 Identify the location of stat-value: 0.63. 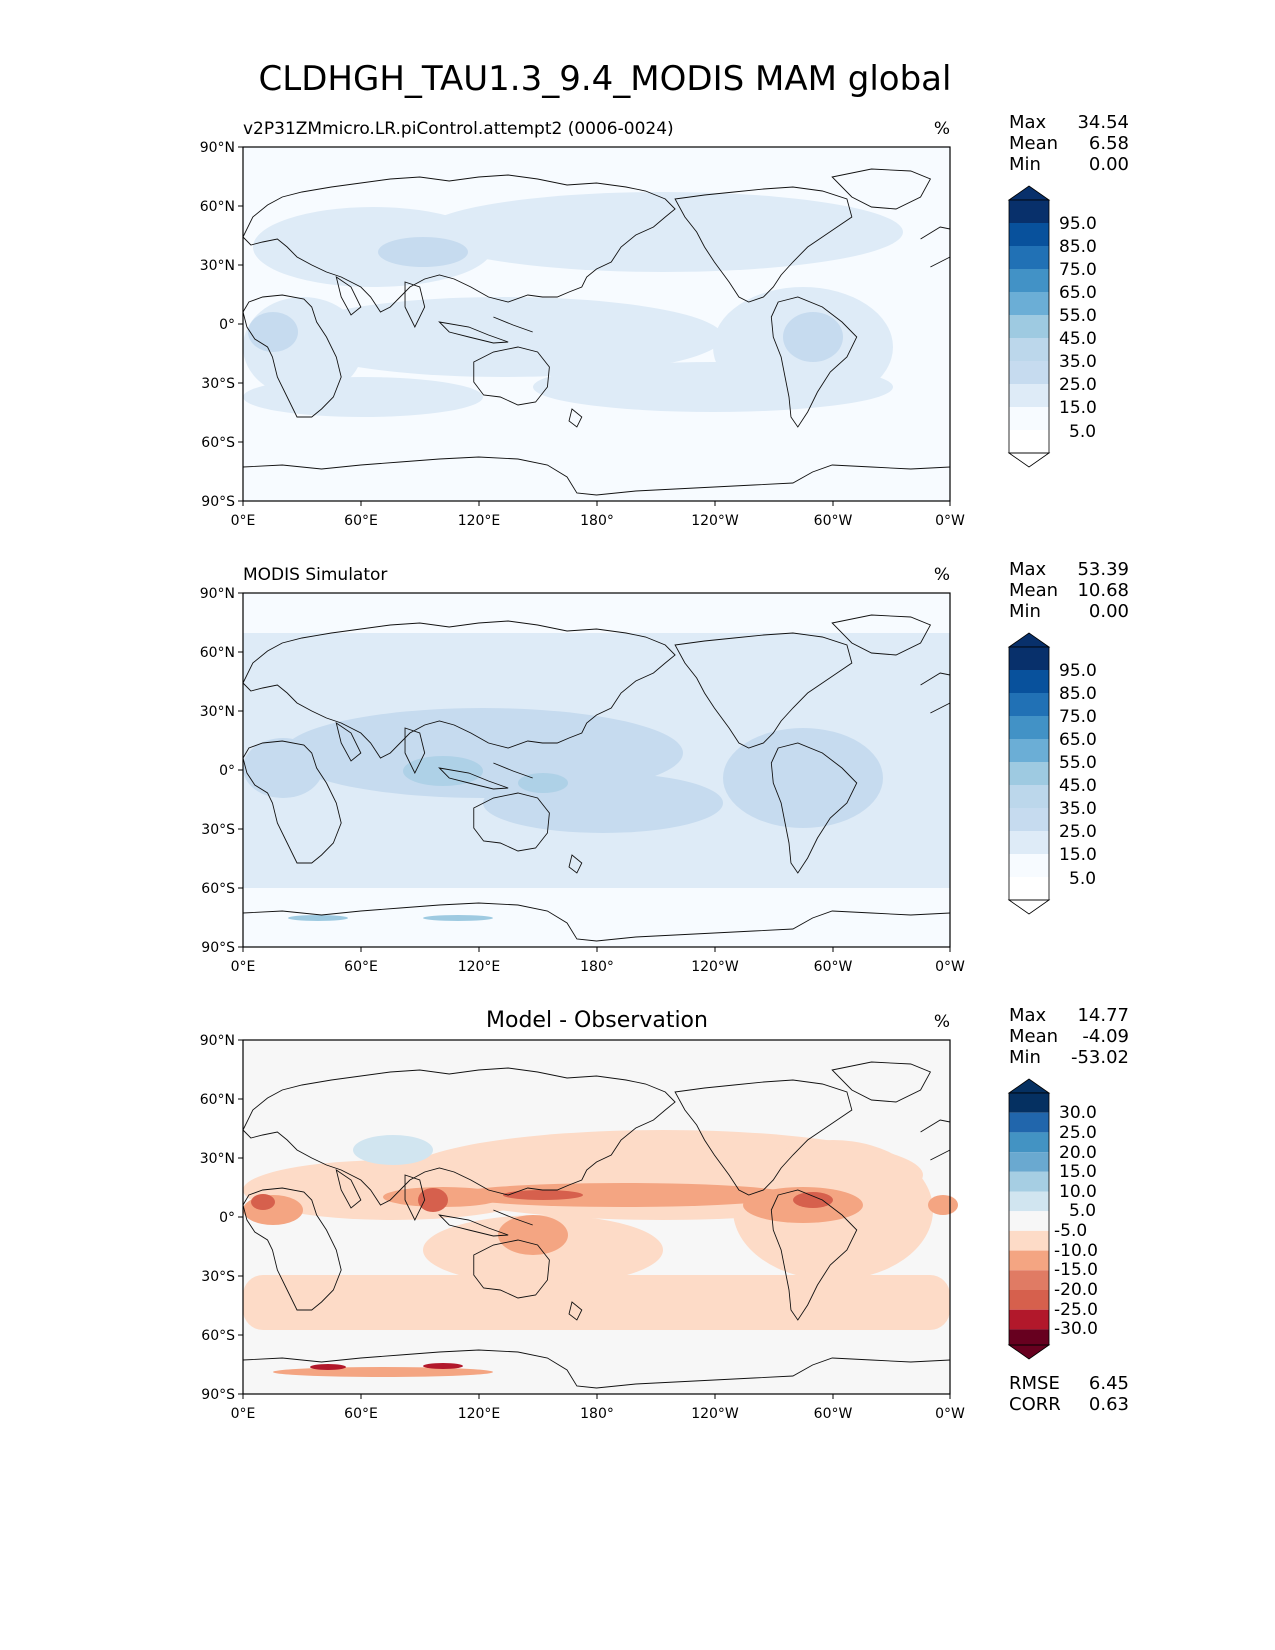
(1109, 1404).